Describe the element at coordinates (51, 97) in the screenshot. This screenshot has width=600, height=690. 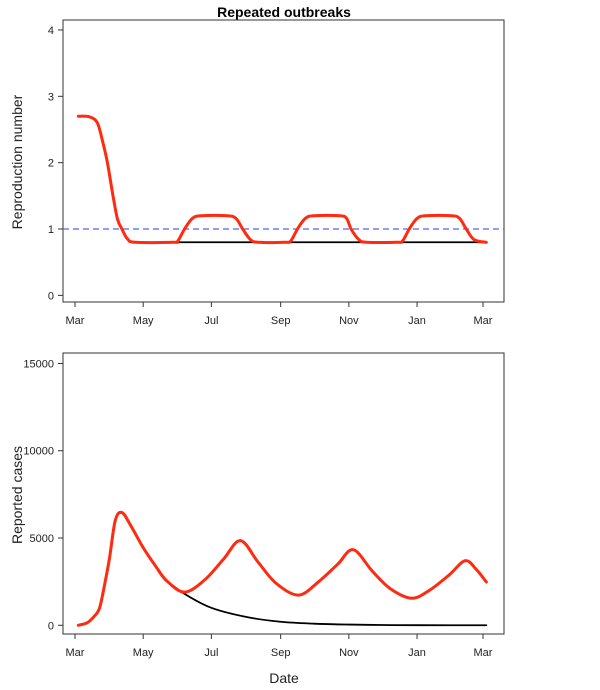
I see `y-tick-label: 3` at that location.